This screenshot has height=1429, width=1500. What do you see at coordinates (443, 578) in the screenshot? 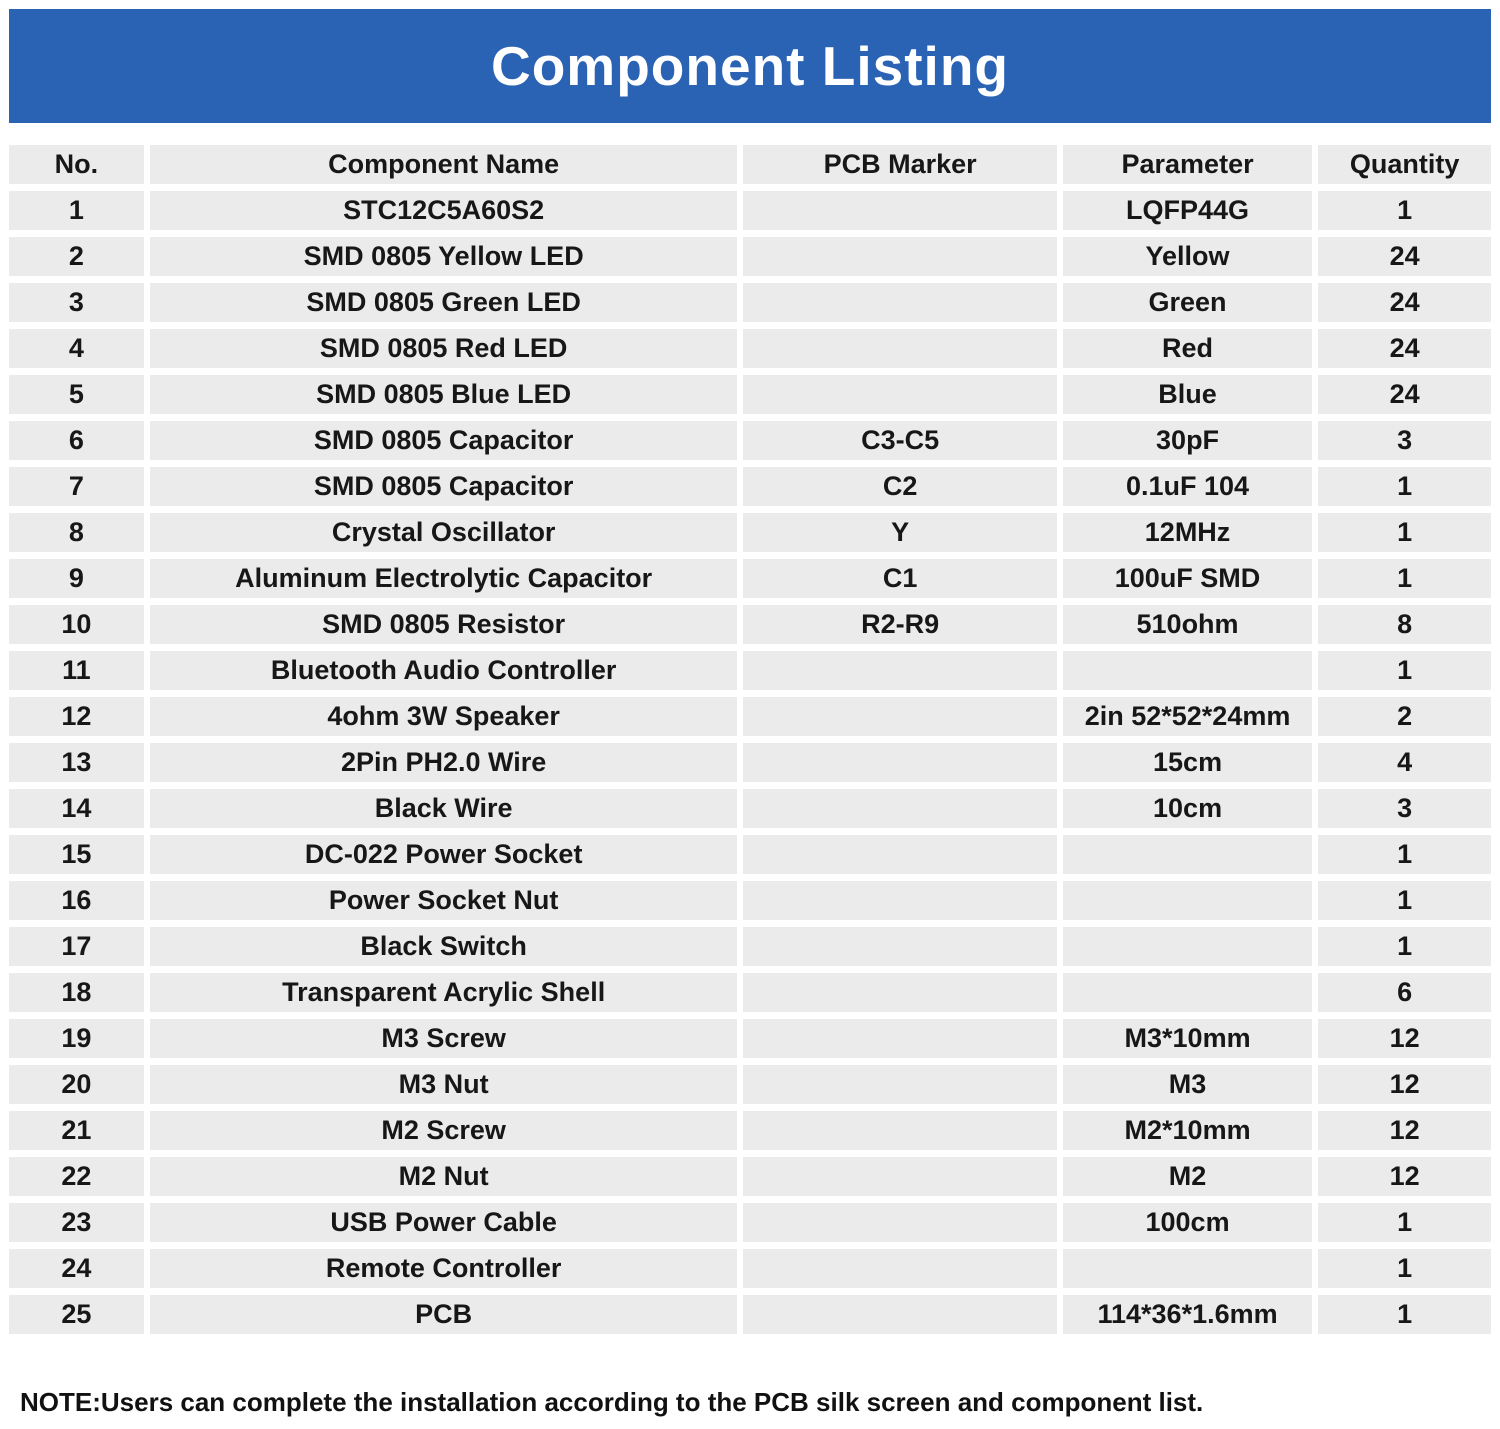
I see `table-cell: Aluminum Electrolytic Capacitor` at bounding box center [443, 578].